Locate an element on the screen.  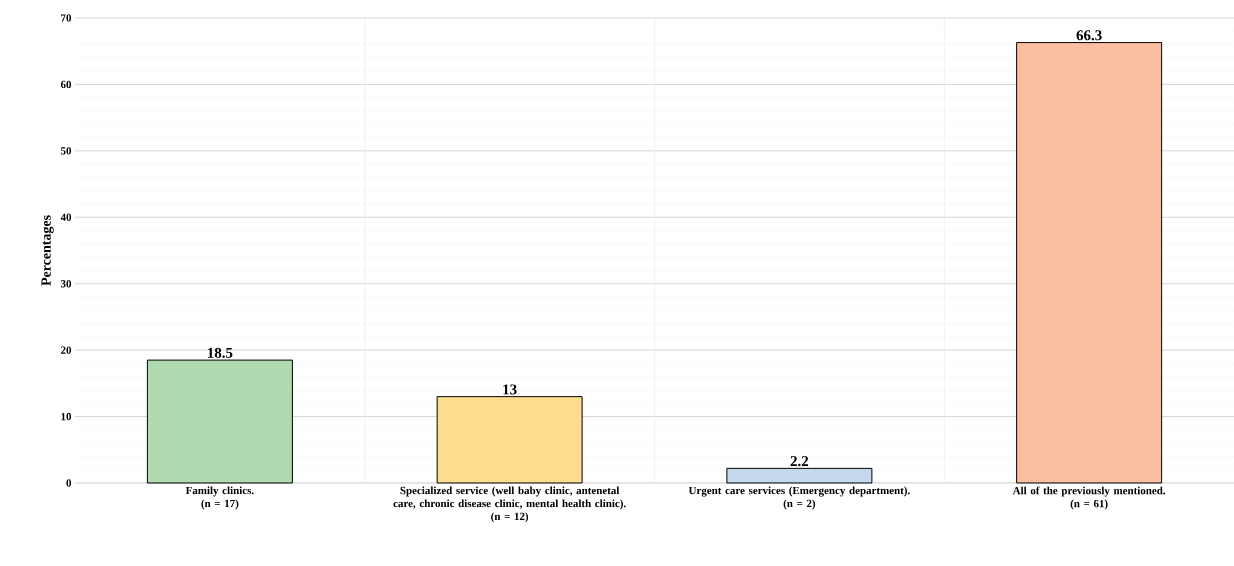
y-tick-label: 40 is located at coordinates (66, 217).